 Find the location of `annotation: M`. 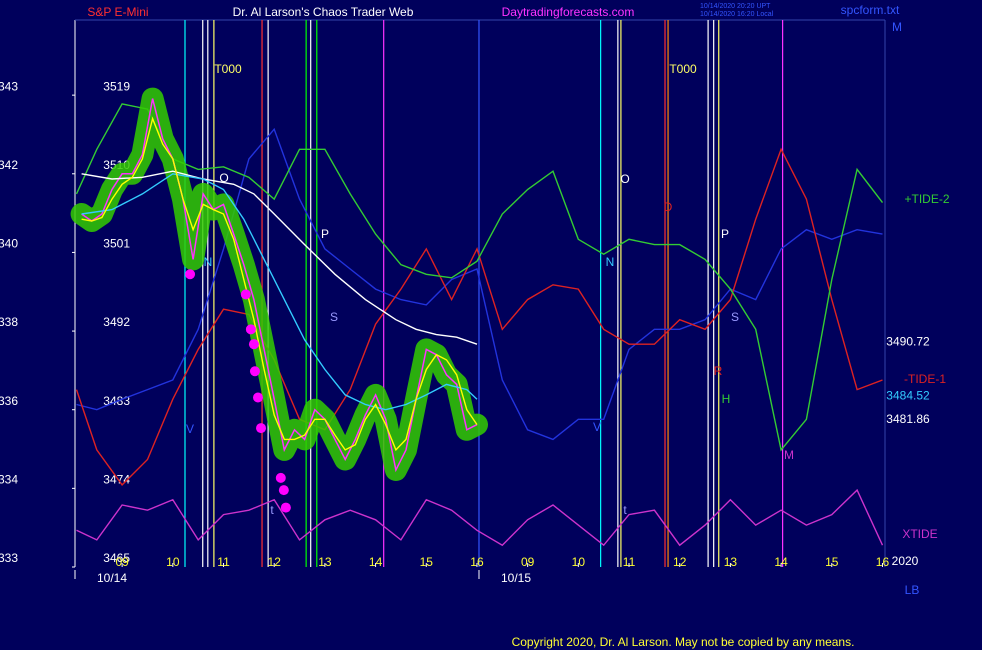

annotation: M is located at coordinates (789, 455).